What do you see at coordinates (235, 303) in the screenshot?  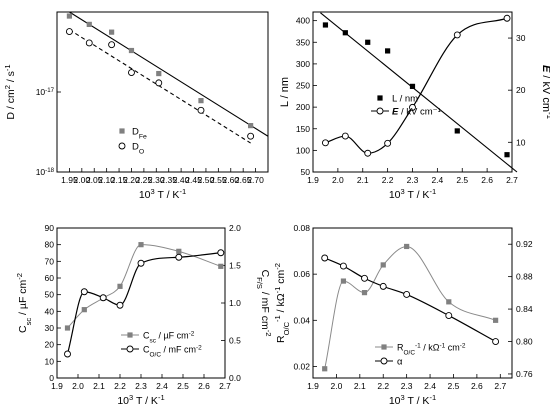 I see `y2-tick-label: 1.0` at bounding box center [235, 303].